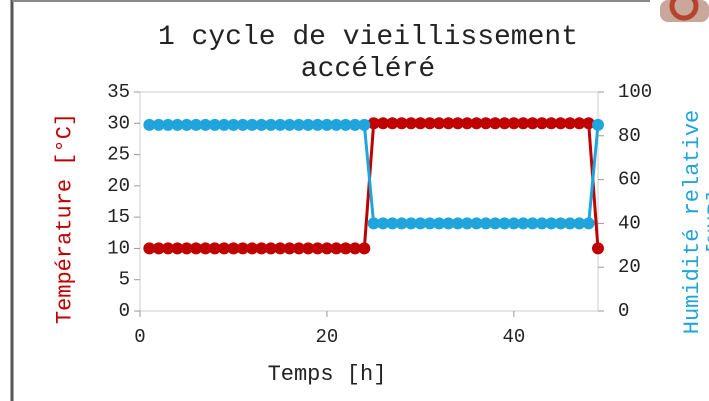  What do you see at coordinates (327, 337) in the screenshot?
I see `x-tick-label: 20` at bounding box center [327, 337].